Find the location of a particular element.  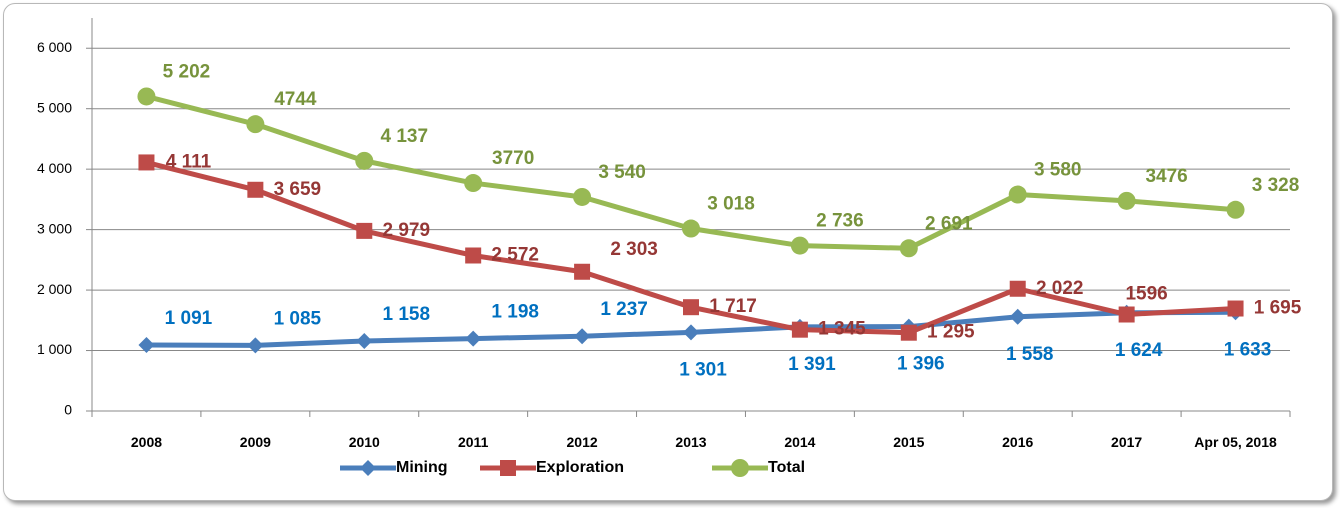

y-tick-label: 6 000 is located at coordinates (54, 47).